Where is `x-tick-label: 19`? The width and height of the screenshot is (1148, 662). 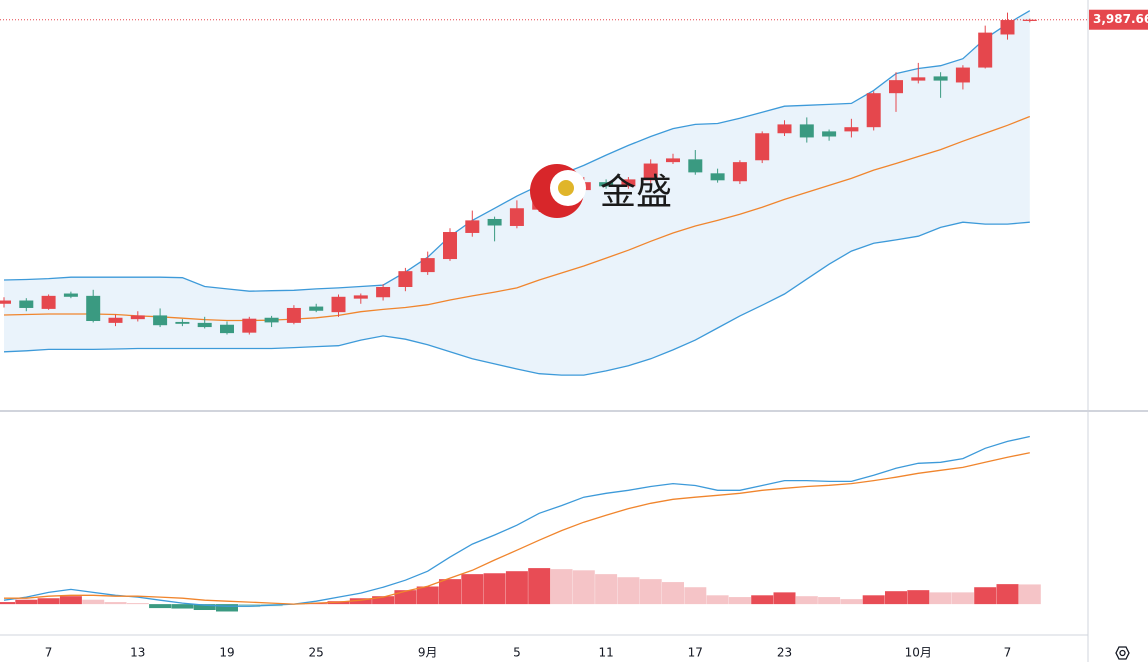
x-tick-label: 19 is located at coordinates (226, 653).